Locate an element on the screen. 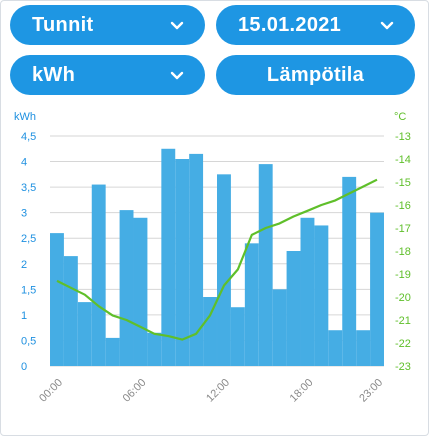 Image resolution: width=429 pixels, height=436 pixels. right-axis-tick-label: -17 is located at coordinates (403, 229).